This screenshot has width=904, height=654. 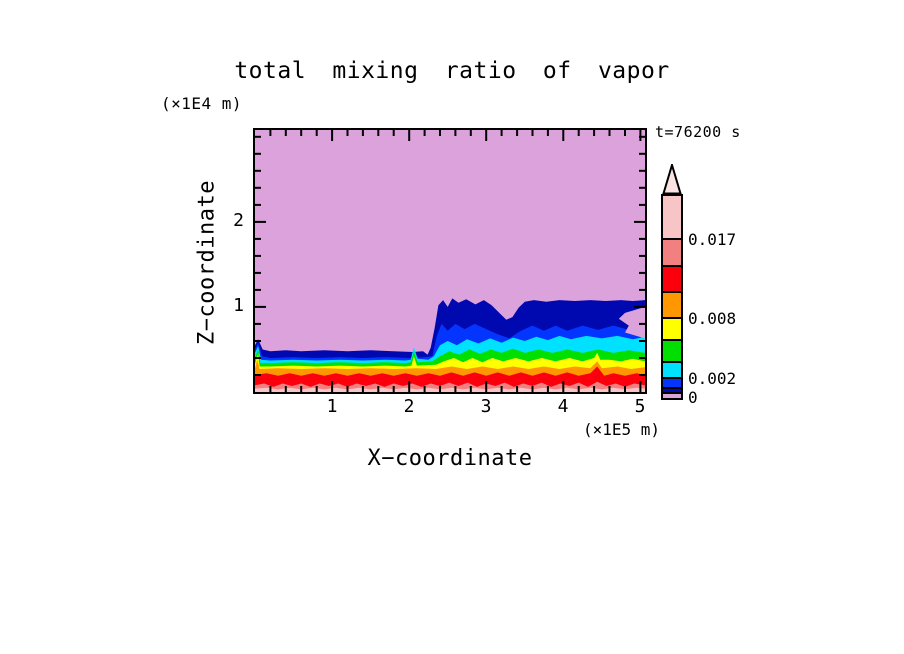 I want to click on colorbar-arrow-shape, so click(x=672, y=178).